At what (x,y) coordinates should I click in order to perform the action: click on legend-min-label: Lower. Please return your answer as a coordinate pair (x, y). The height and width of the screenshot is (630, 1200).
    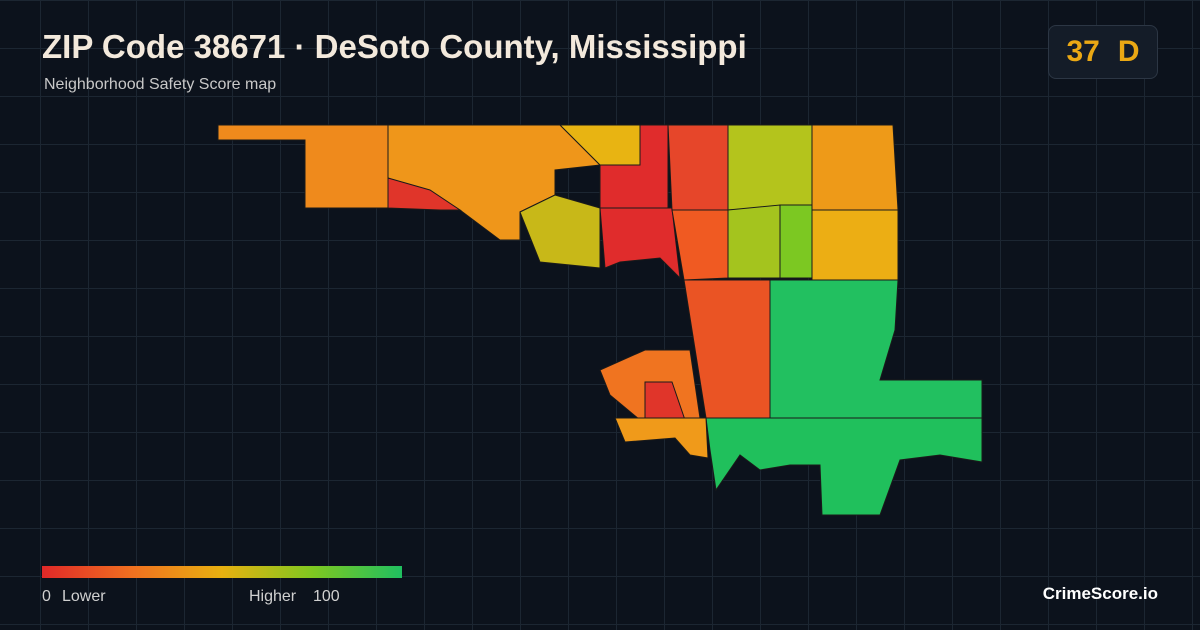
    Looking at the image, I should click on (84, 596).